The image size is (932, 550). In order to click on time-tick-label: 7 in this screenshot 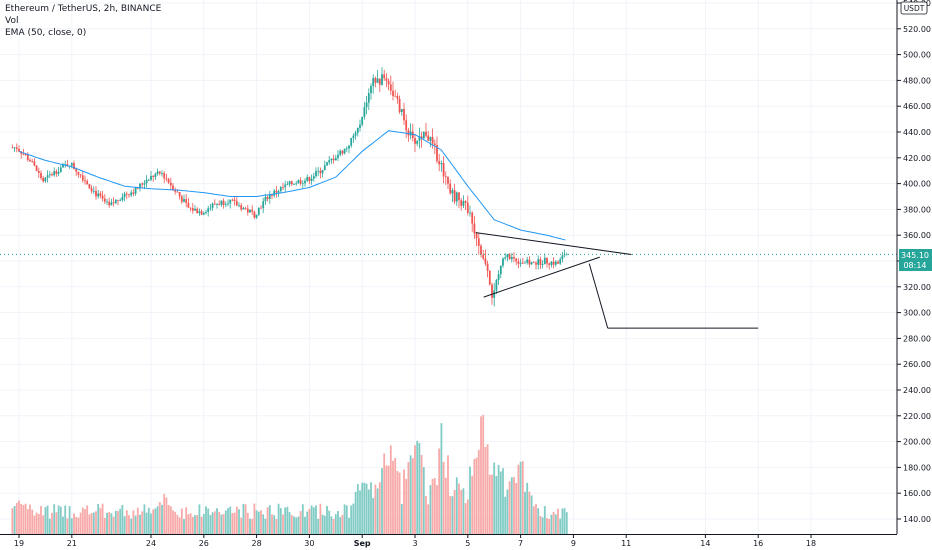, I will do `click(520, 543)`.